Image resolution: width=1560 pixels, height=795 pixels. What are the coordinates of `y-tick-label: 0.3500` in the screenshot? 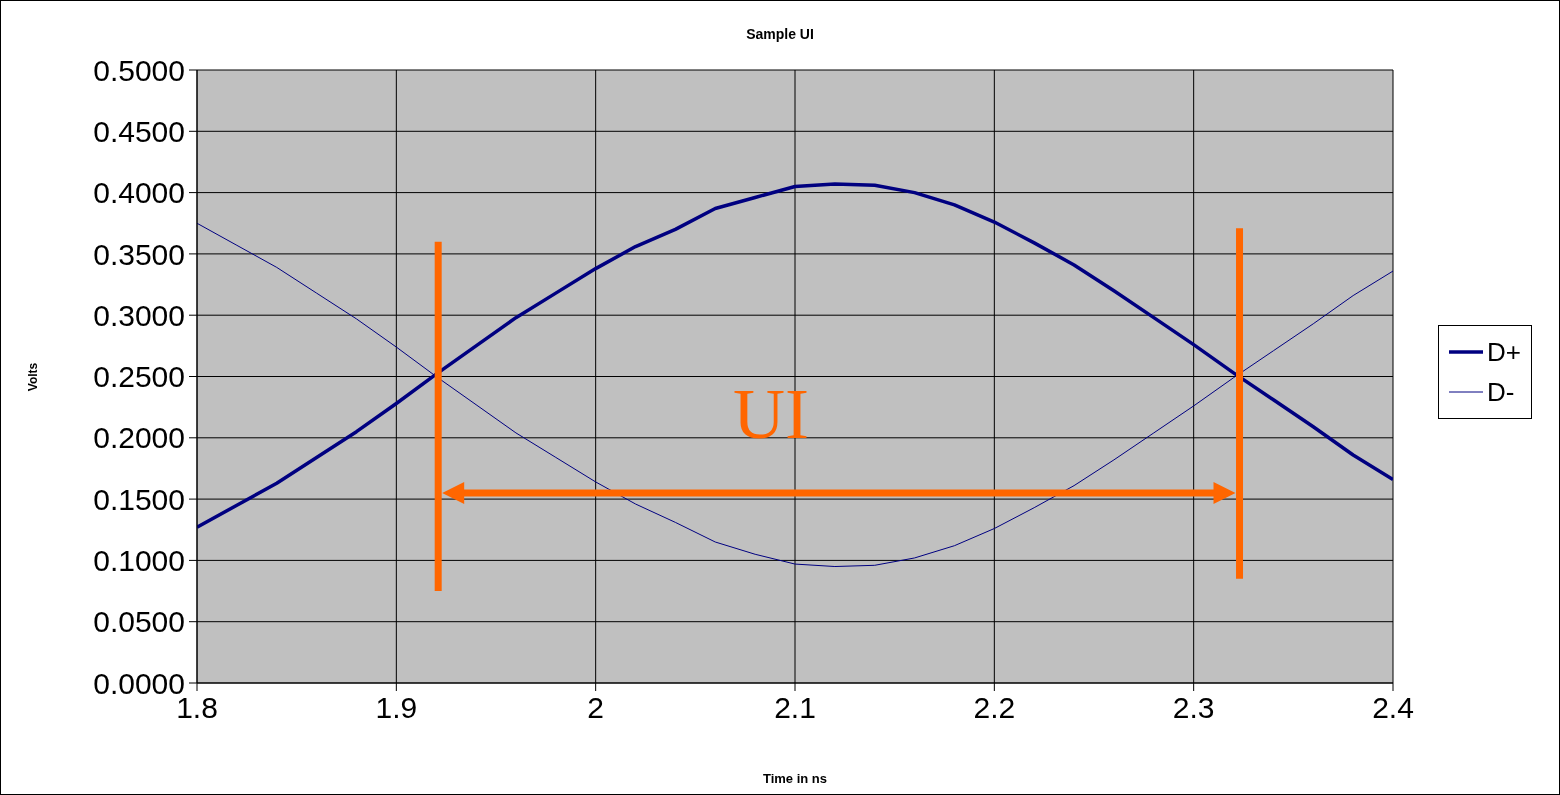 It's located at (139, 254).